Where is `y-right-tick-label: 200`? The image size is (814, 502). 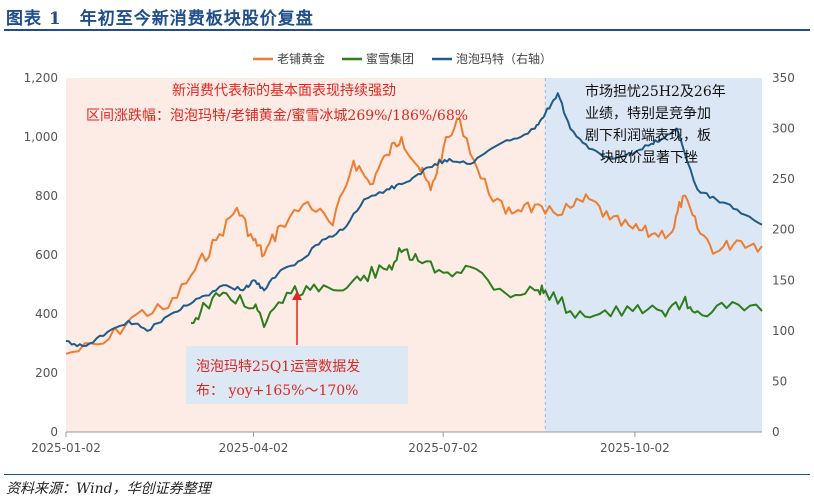 y-right-tick-label: 200 is located at coordinates (783, 230).